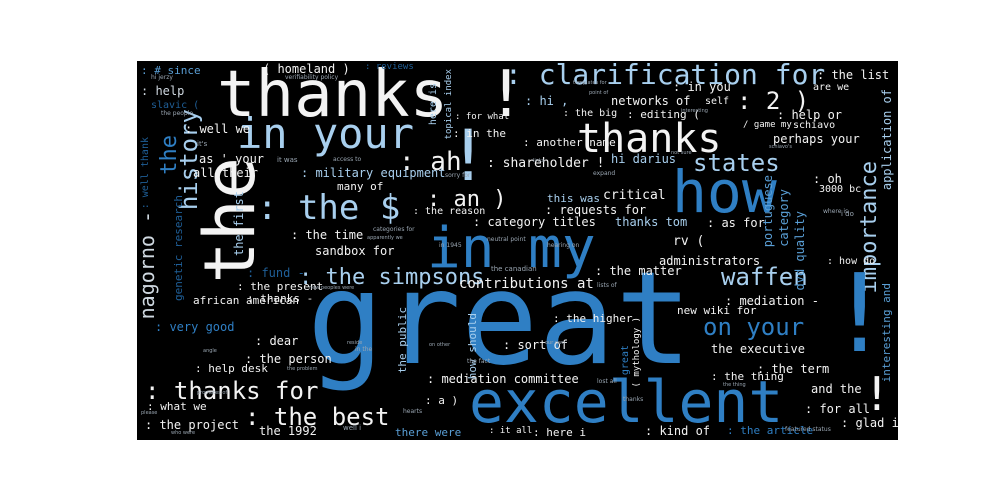  What do you see at coordinates (886, 333) in the screenshot?
I see `word-interesting-and: interesting and` at bounding box center [886, 333].